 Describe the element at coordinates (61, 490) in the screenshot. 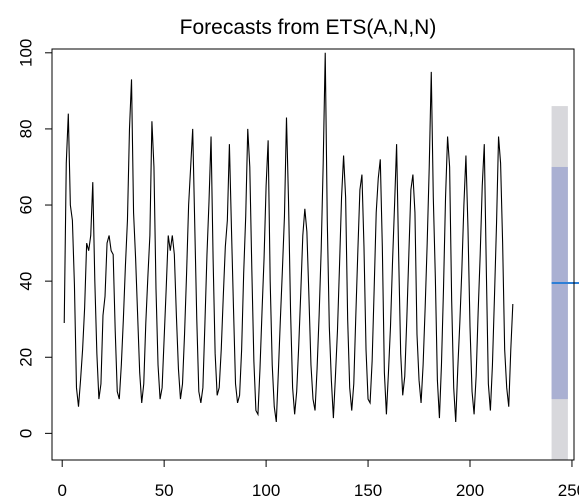

I see `x-tick-label: 0` at that location.